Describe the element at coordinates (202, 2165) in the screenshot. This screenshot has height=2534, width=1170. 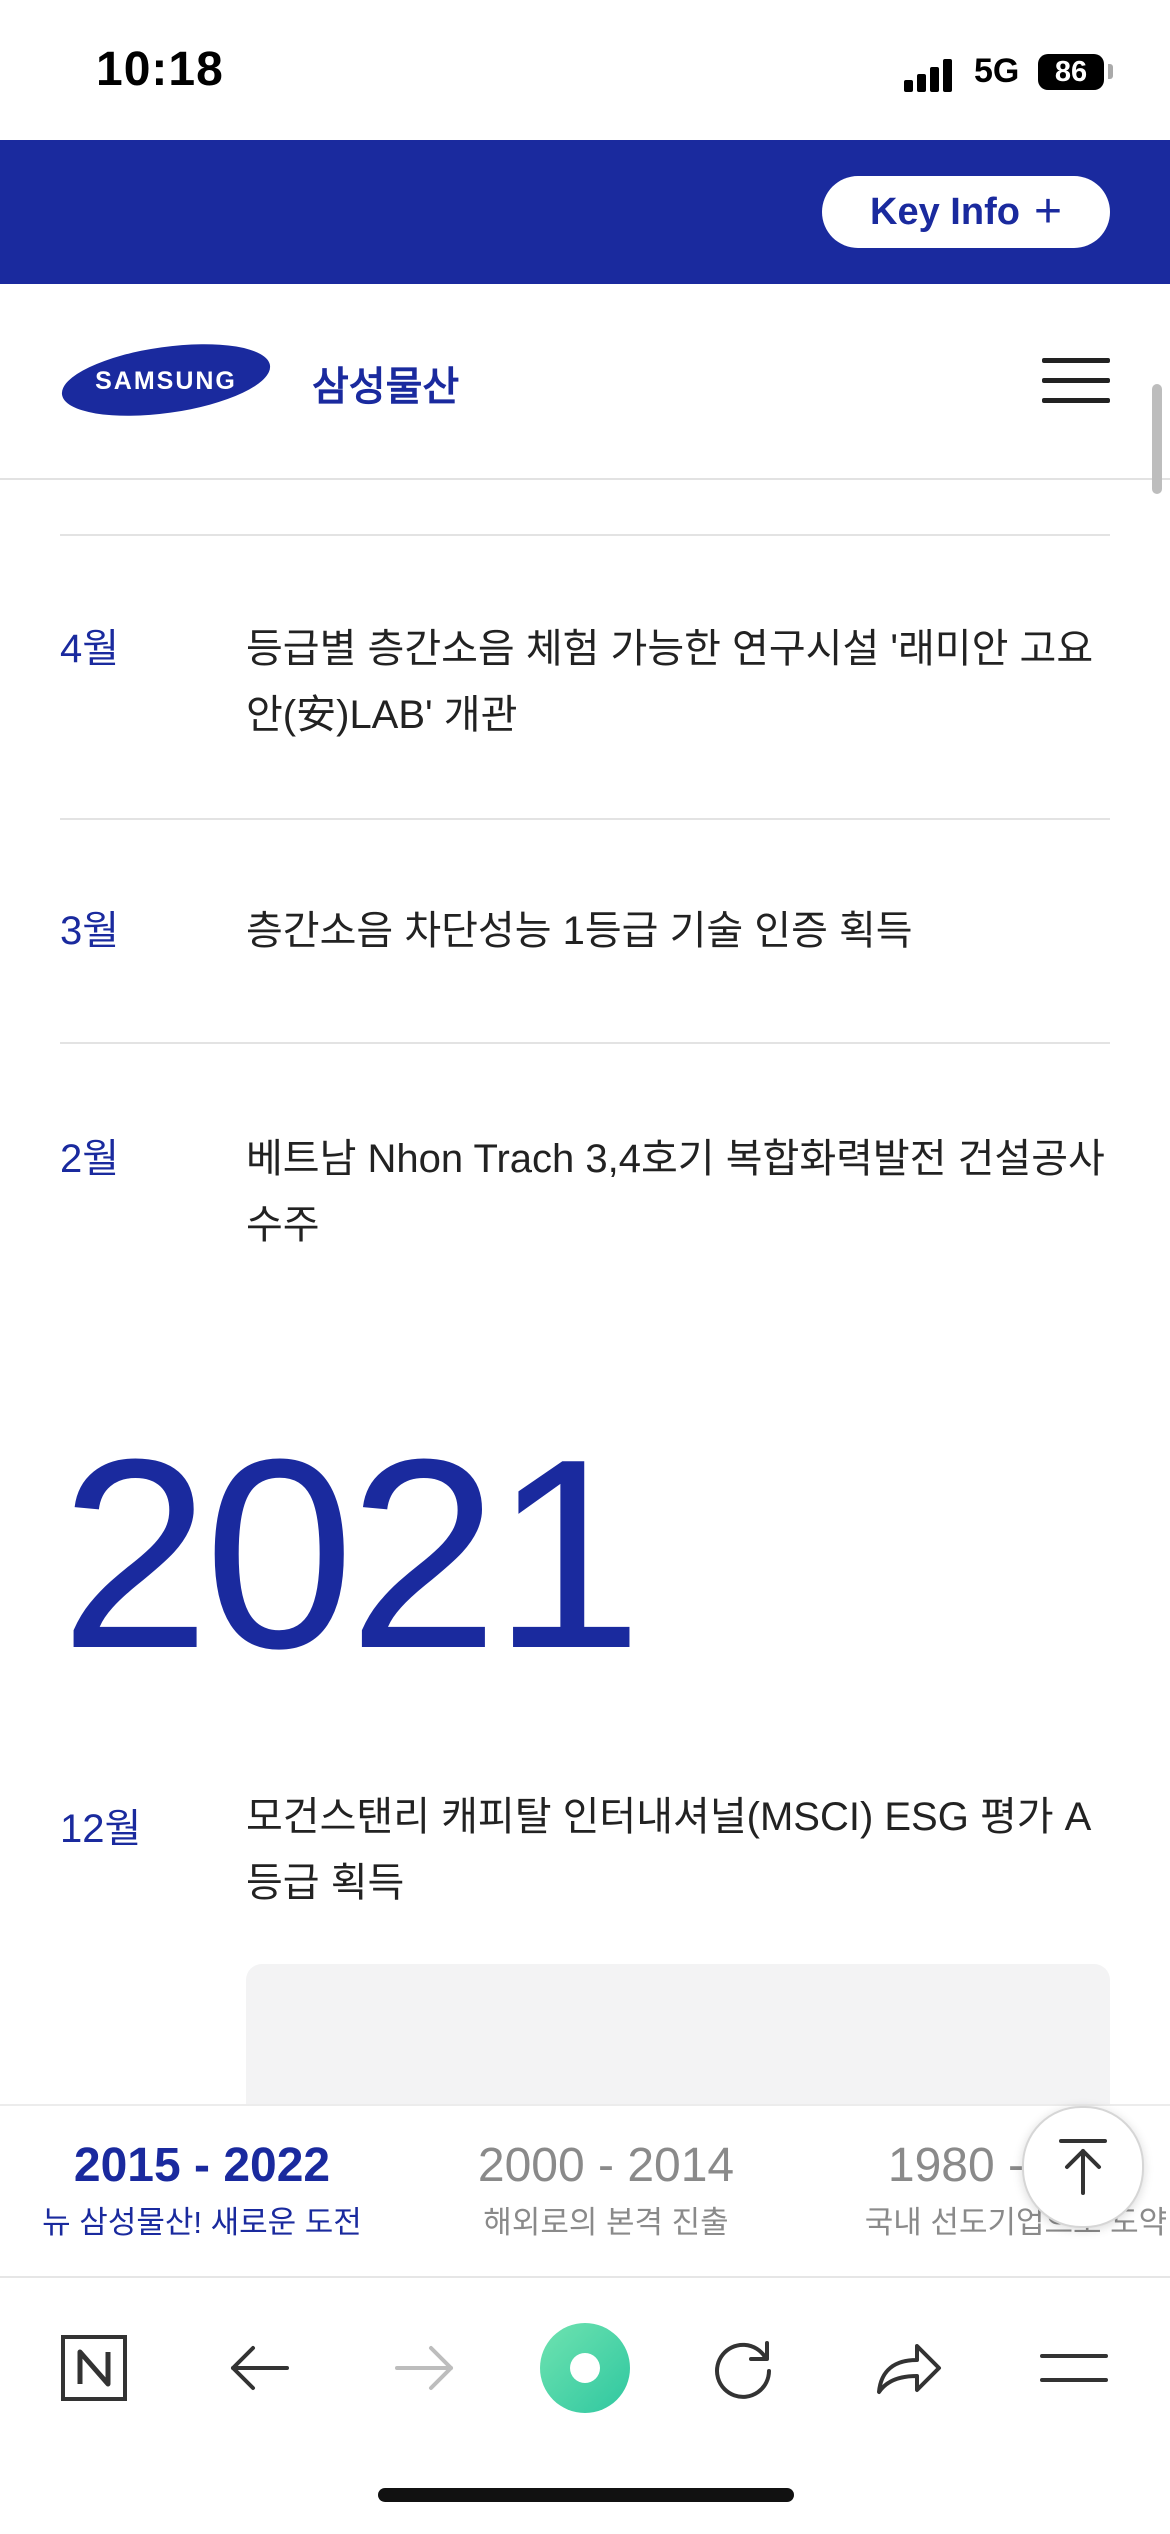
I see `era-range: 2015 - 2022` at that location.